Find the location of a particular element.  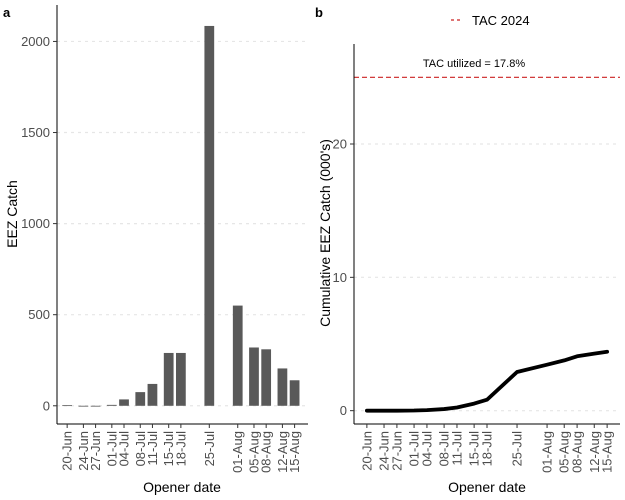

bar-25-jul is located at coordinates (209, 215).